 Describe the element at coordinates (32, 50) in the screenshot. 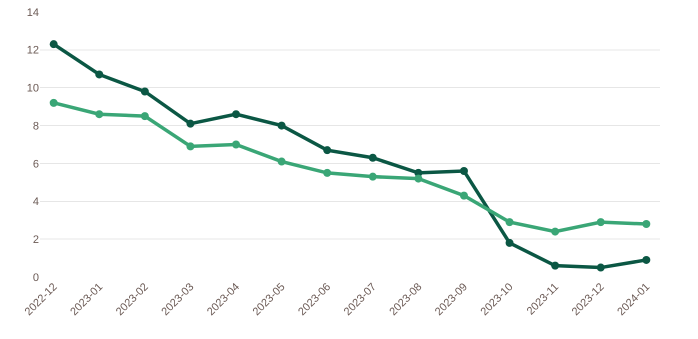

I see `y-tick-label: 12` at that location.